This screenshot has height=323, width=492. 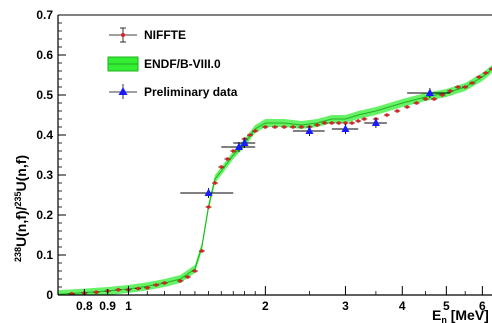 I want to click on legend-entry-preliminary: Preliminary data, so click(x=173, y=91).